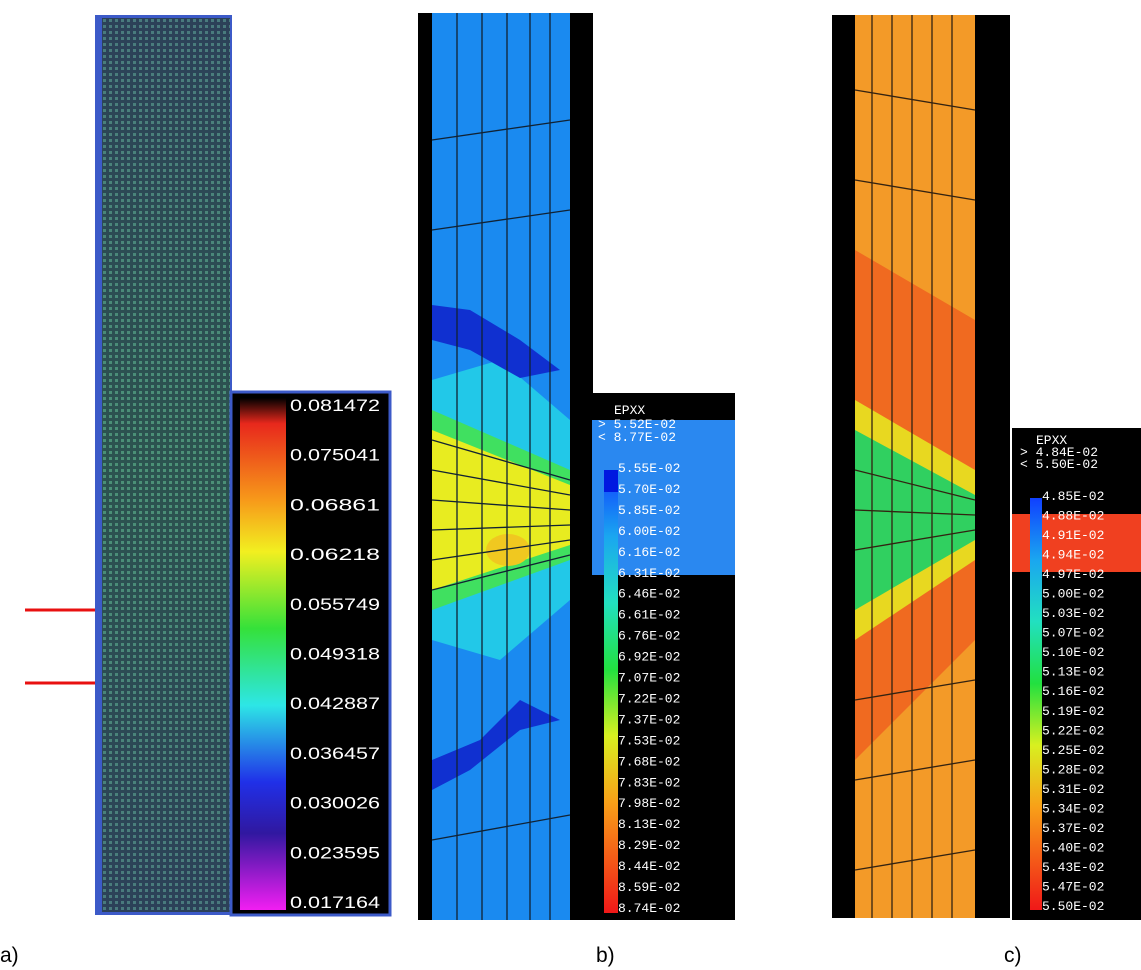 This screenshot has height=970, width=1141. What do you see at coordinates (1073, 730) in the screenshot?
I see `legend-level: 5.22E-02` at bounding box center [1073, 730].